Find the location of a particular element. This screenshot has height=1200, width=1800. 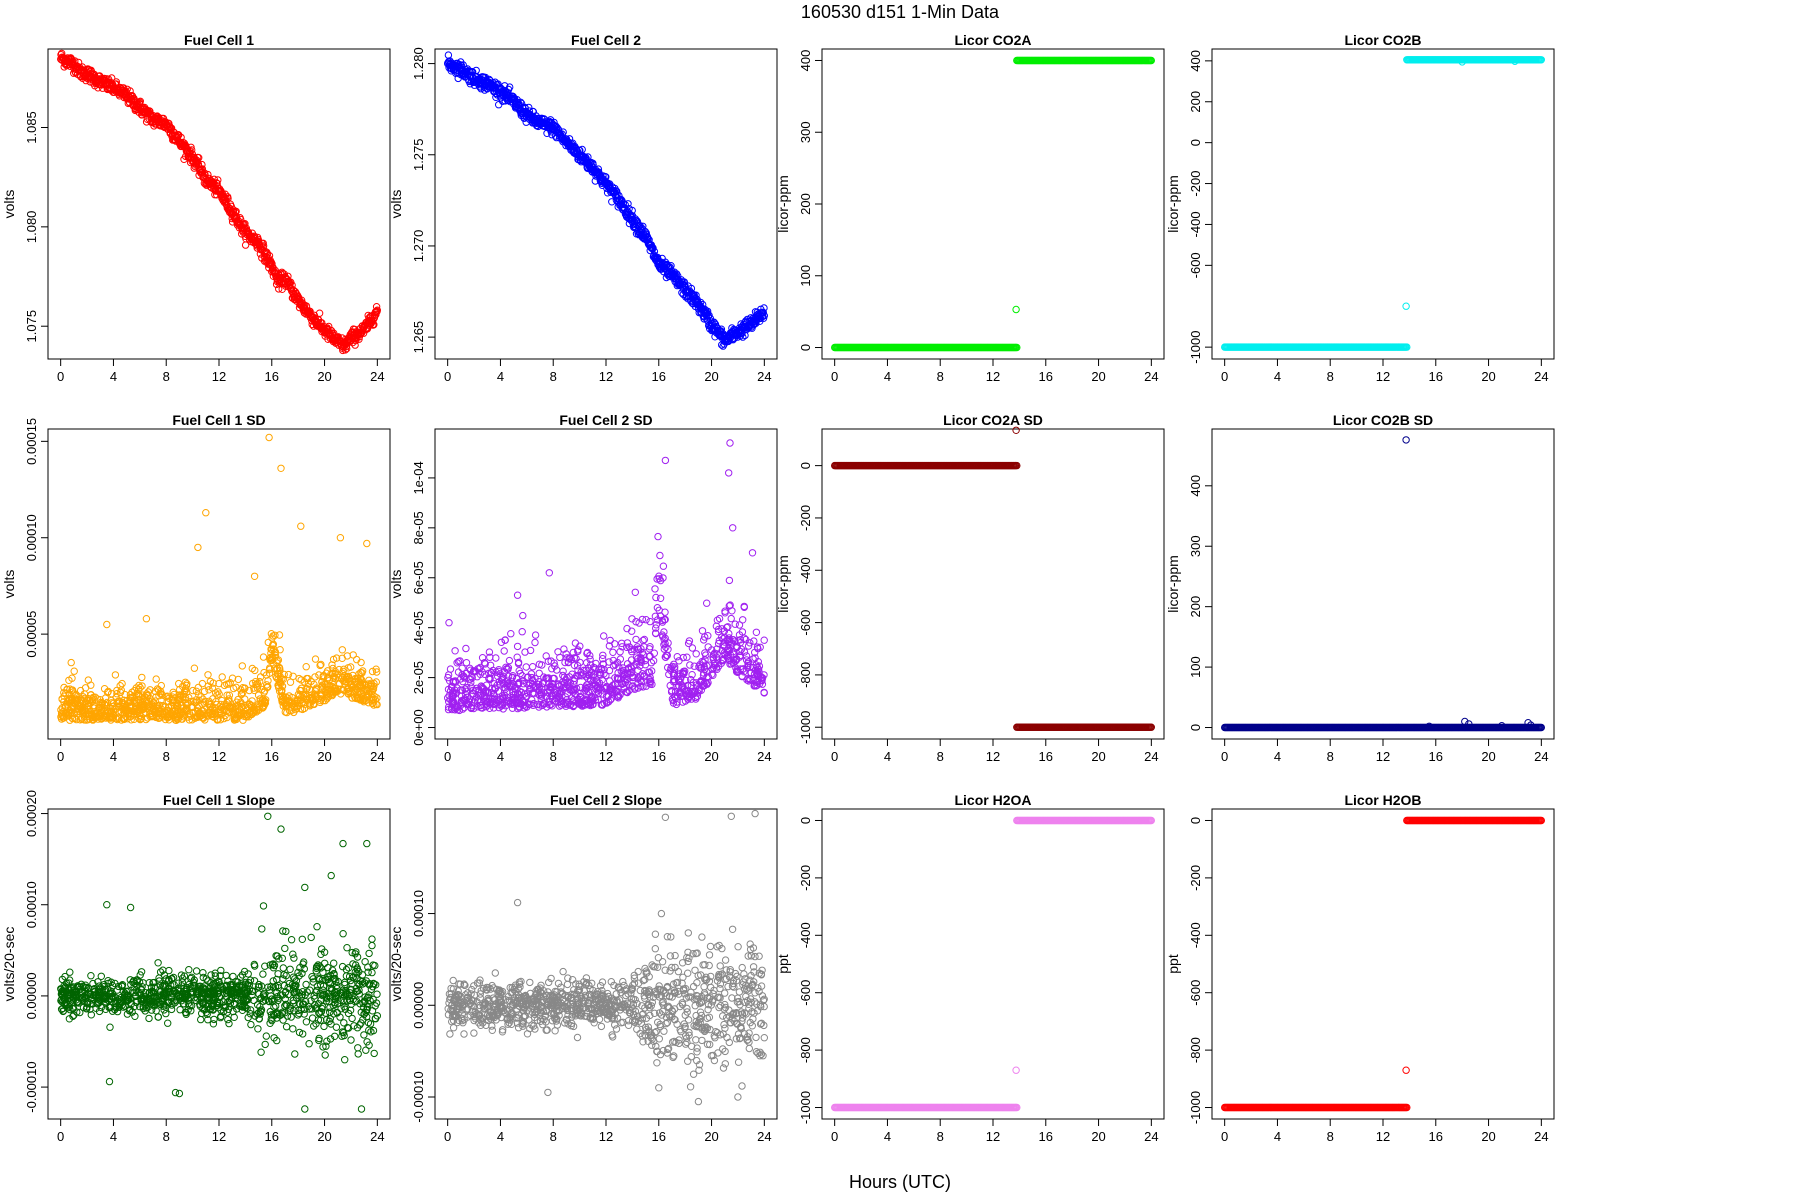

y-tick-label: -200 is located at coordinates (1195, 184).